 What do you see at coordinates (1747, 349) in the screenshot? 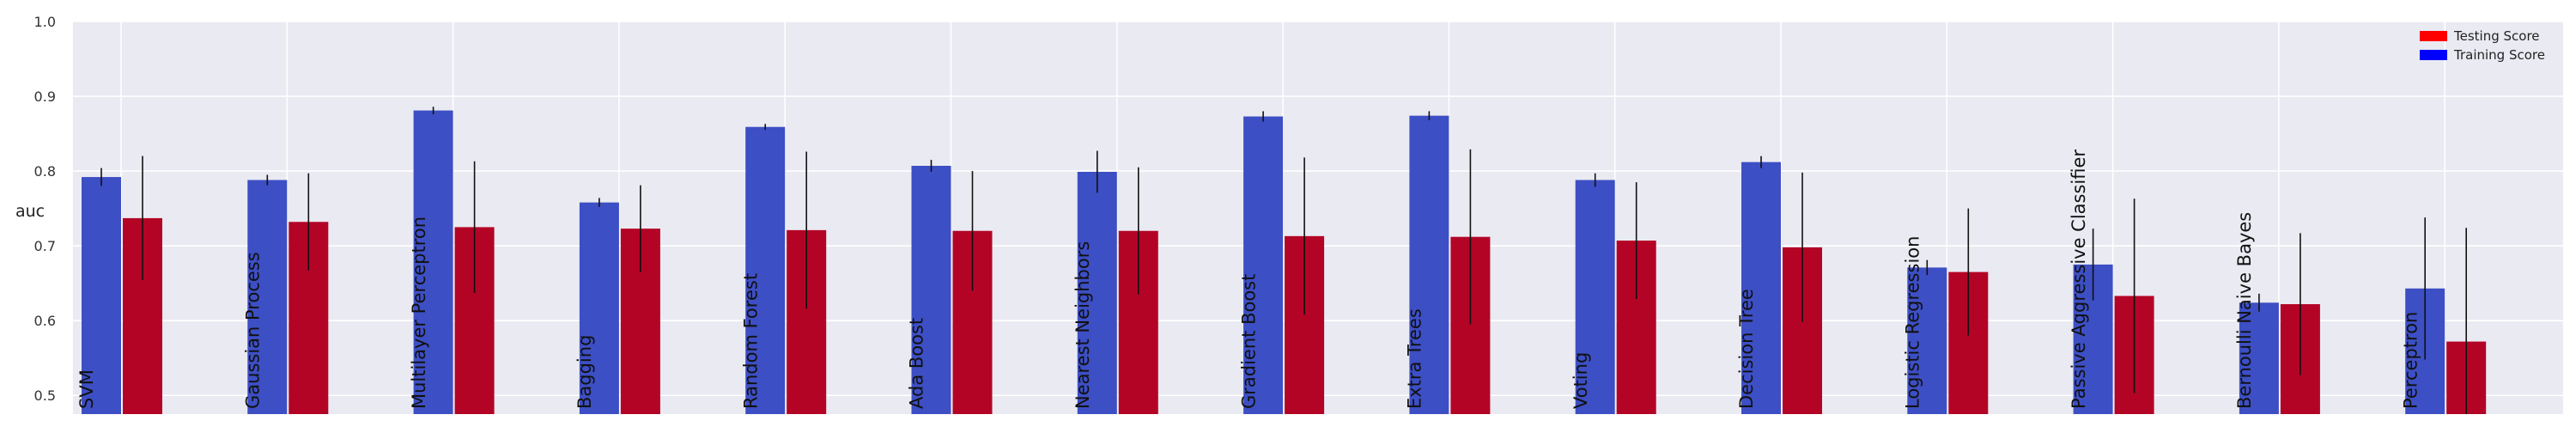
I see `category-label: Decision Tree` at bounding box center [1747, 349].